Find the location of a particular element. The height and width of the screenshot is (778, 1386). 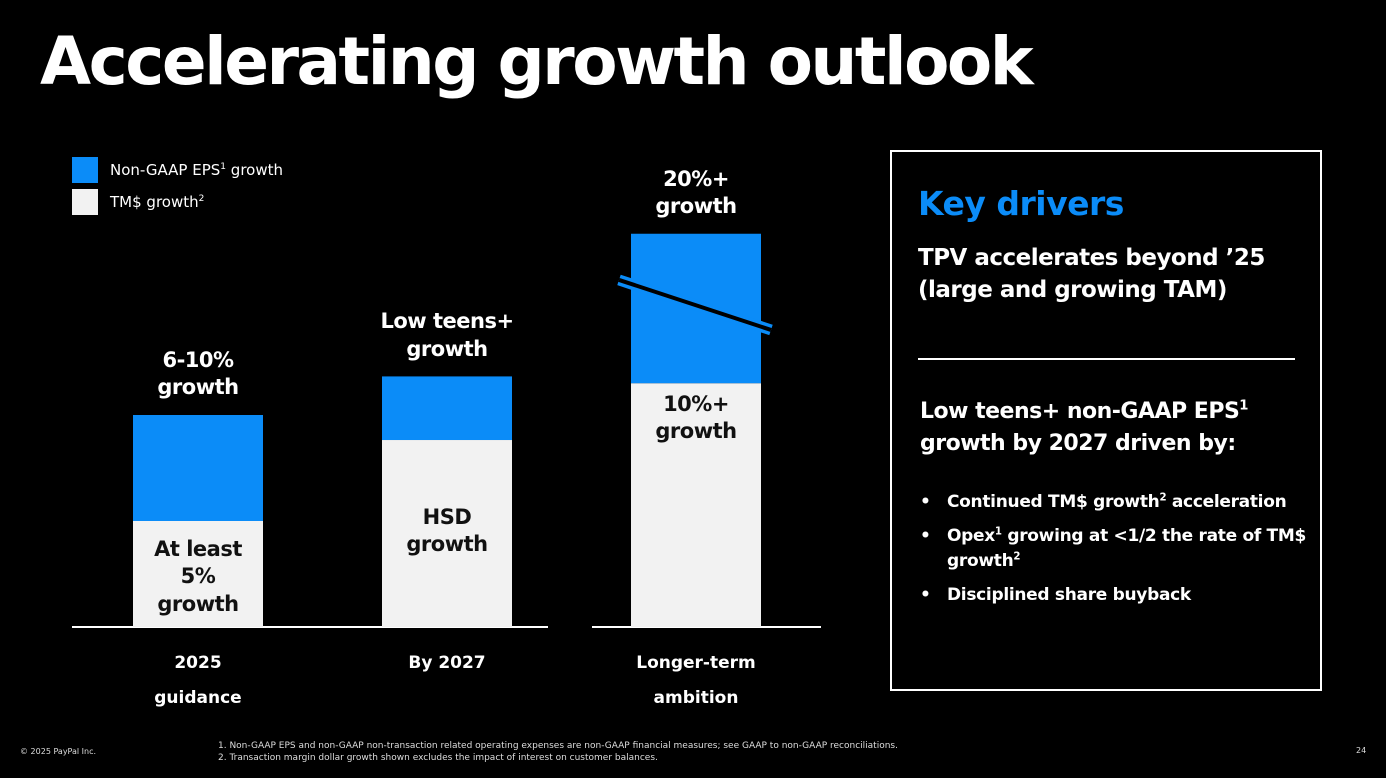

tm-growth-label-2: 10%+ growth is located at coordinates (696, 418).